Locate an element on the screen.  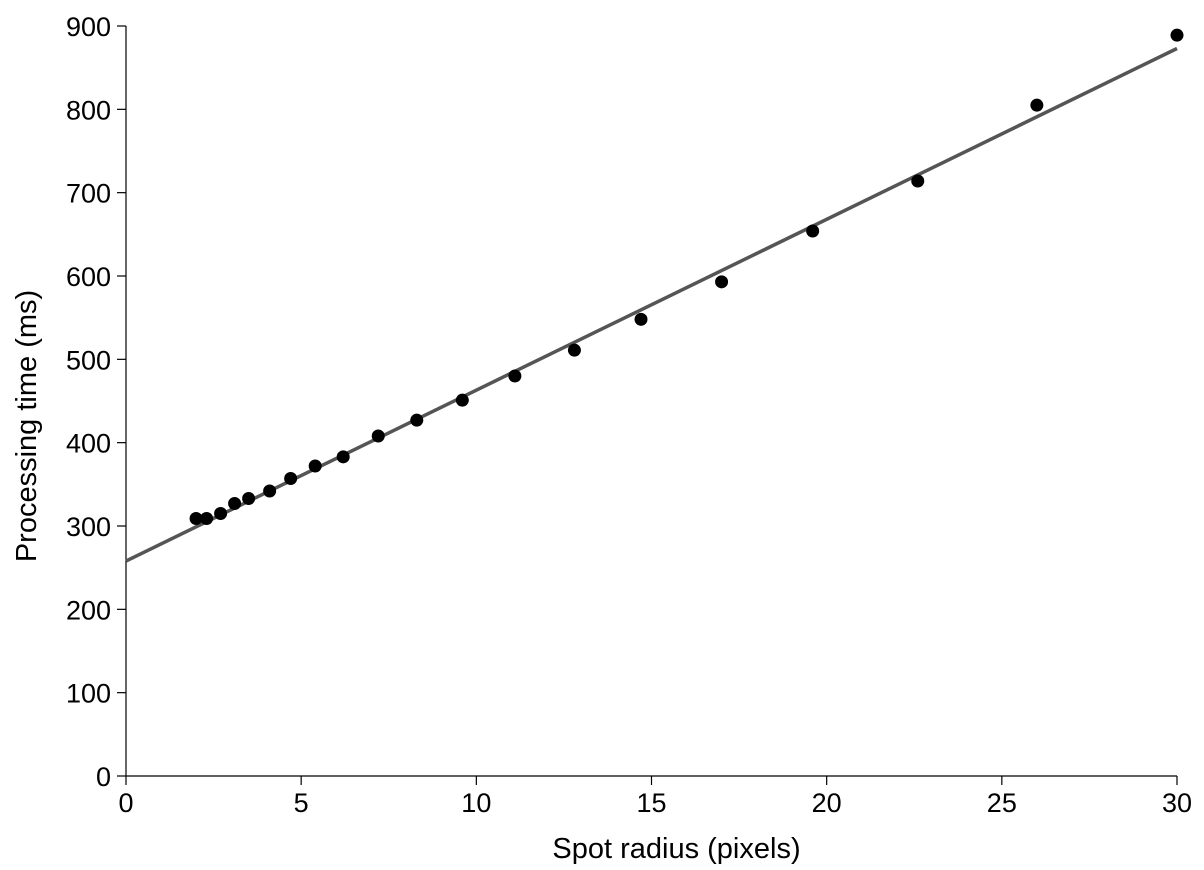
y-tick-label: 700 is located at coordinates (88, 194).